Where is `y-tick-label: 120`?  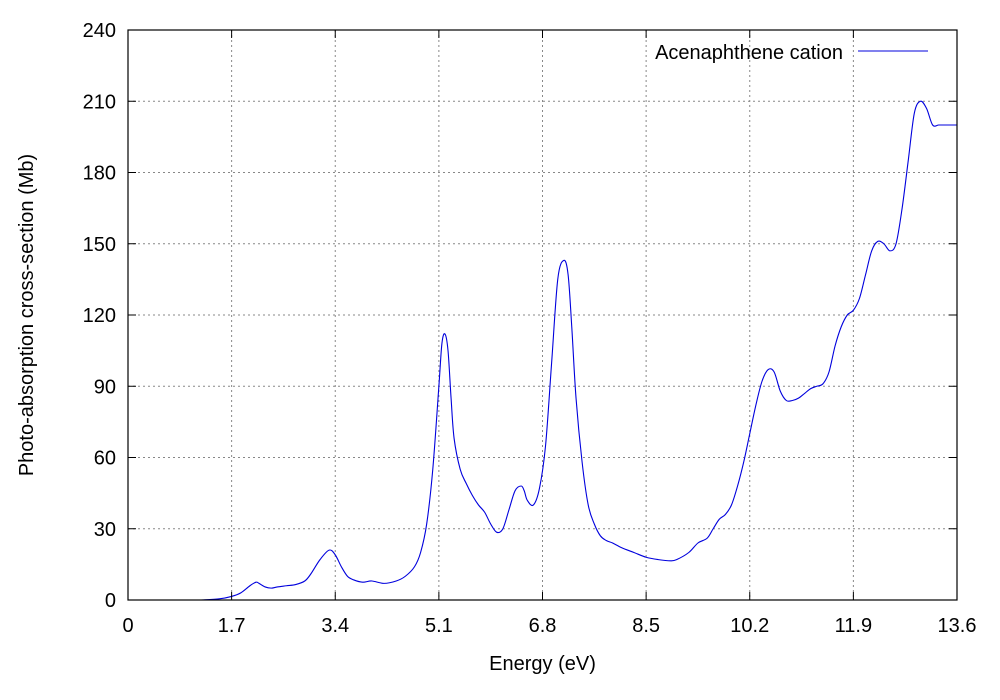
y-tick-label: 120 is located at coordinates (99, 316).